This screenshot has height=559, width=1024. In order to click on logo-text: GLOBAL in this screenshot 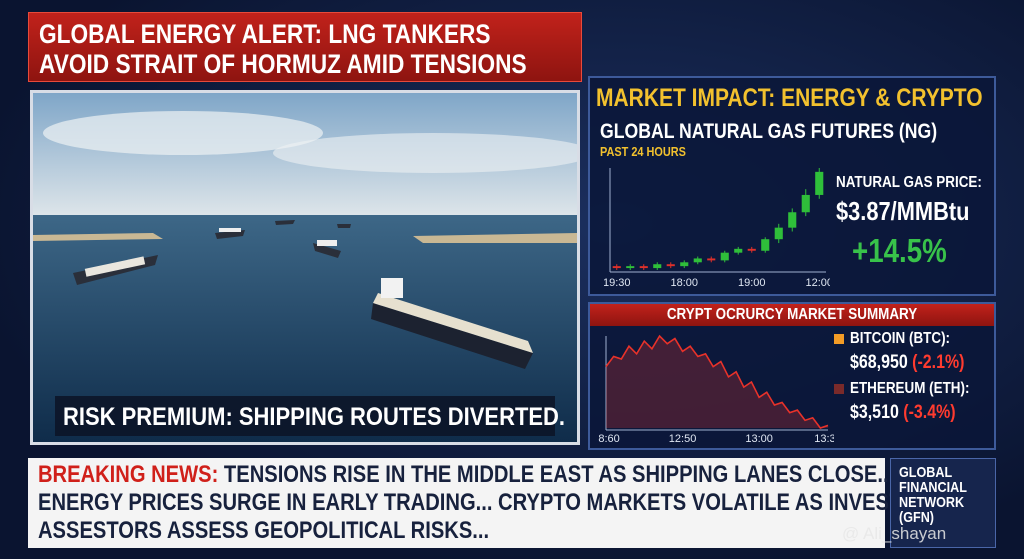, I will do `click(926, 472)`.